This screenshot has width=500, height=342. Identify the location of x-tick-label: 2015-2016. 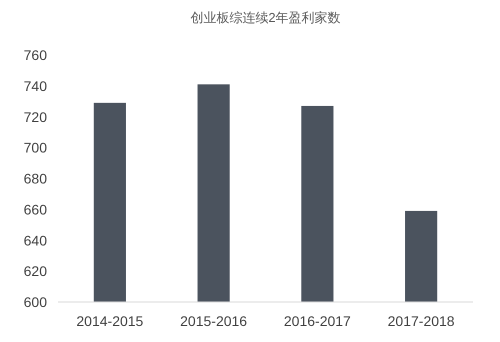
(214, 321).